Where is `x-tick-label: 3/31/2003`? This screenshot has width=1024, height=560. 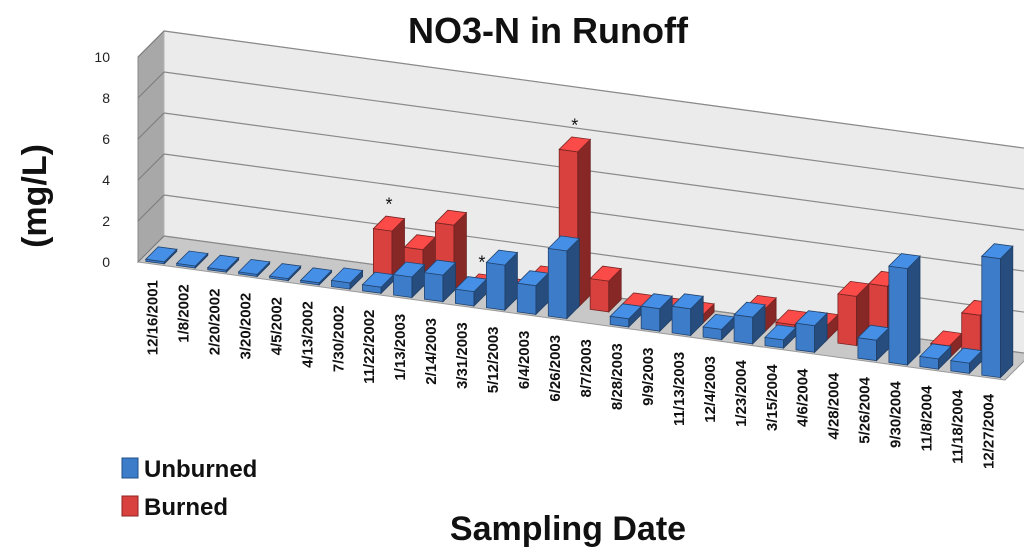
x-tick-label: 3/31/2003 is located at coordinates (462, 355).